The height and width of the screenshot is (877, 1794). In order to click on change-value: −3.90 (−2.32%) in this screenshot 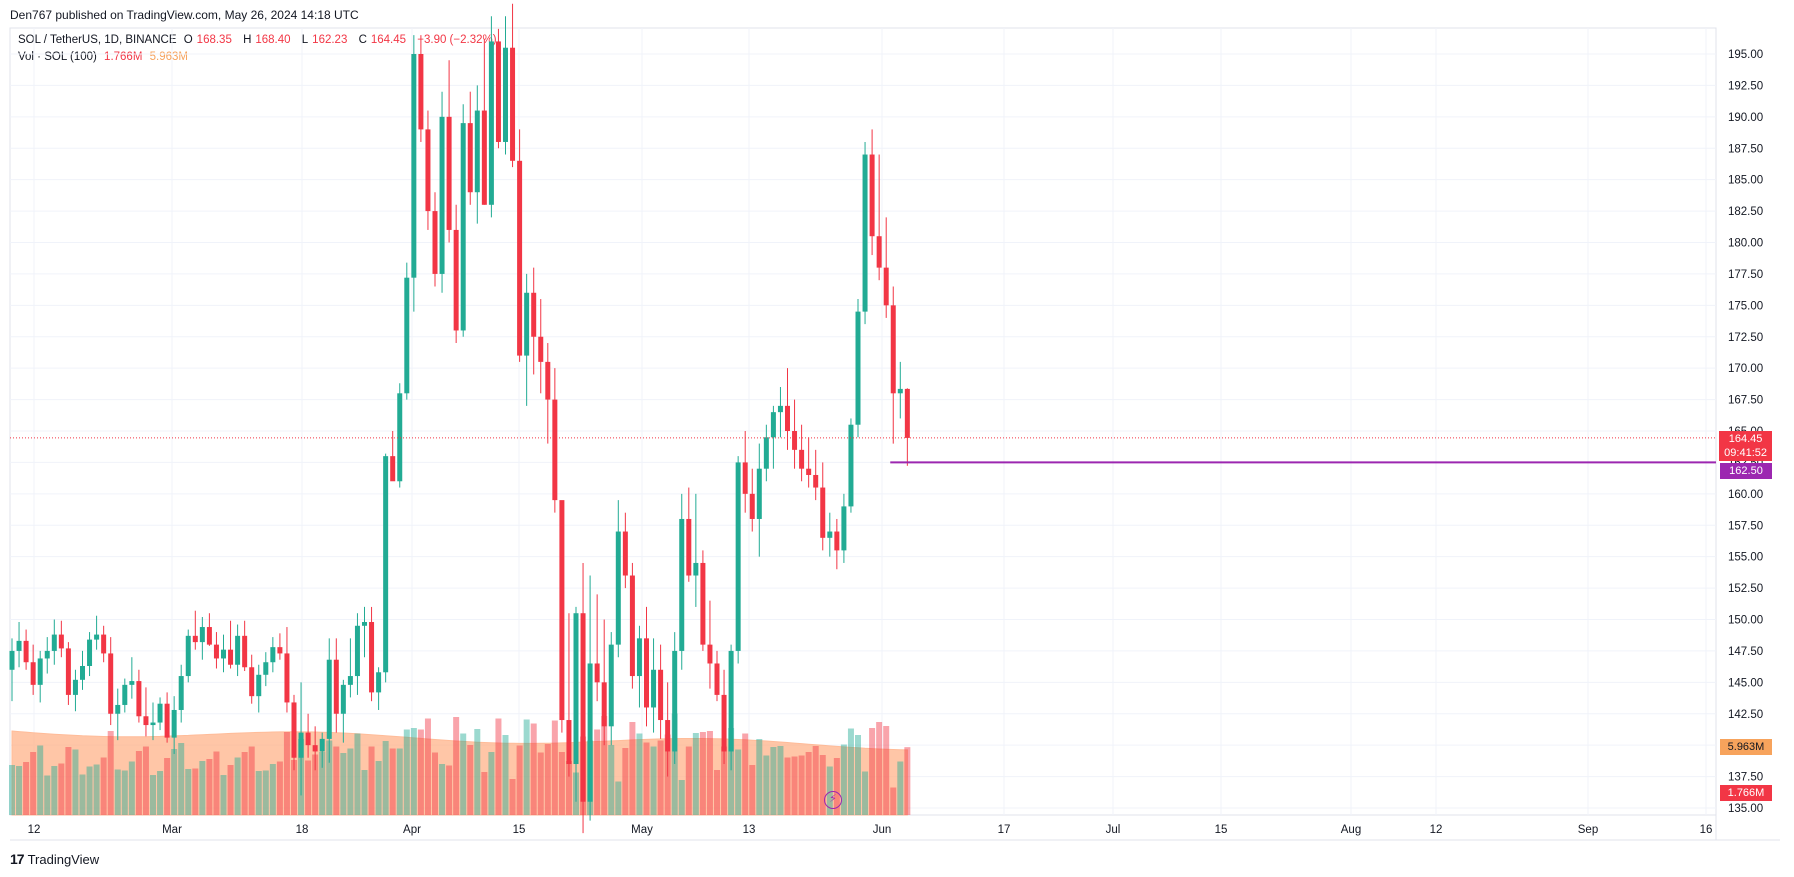, I will do `click(457, 40)`.